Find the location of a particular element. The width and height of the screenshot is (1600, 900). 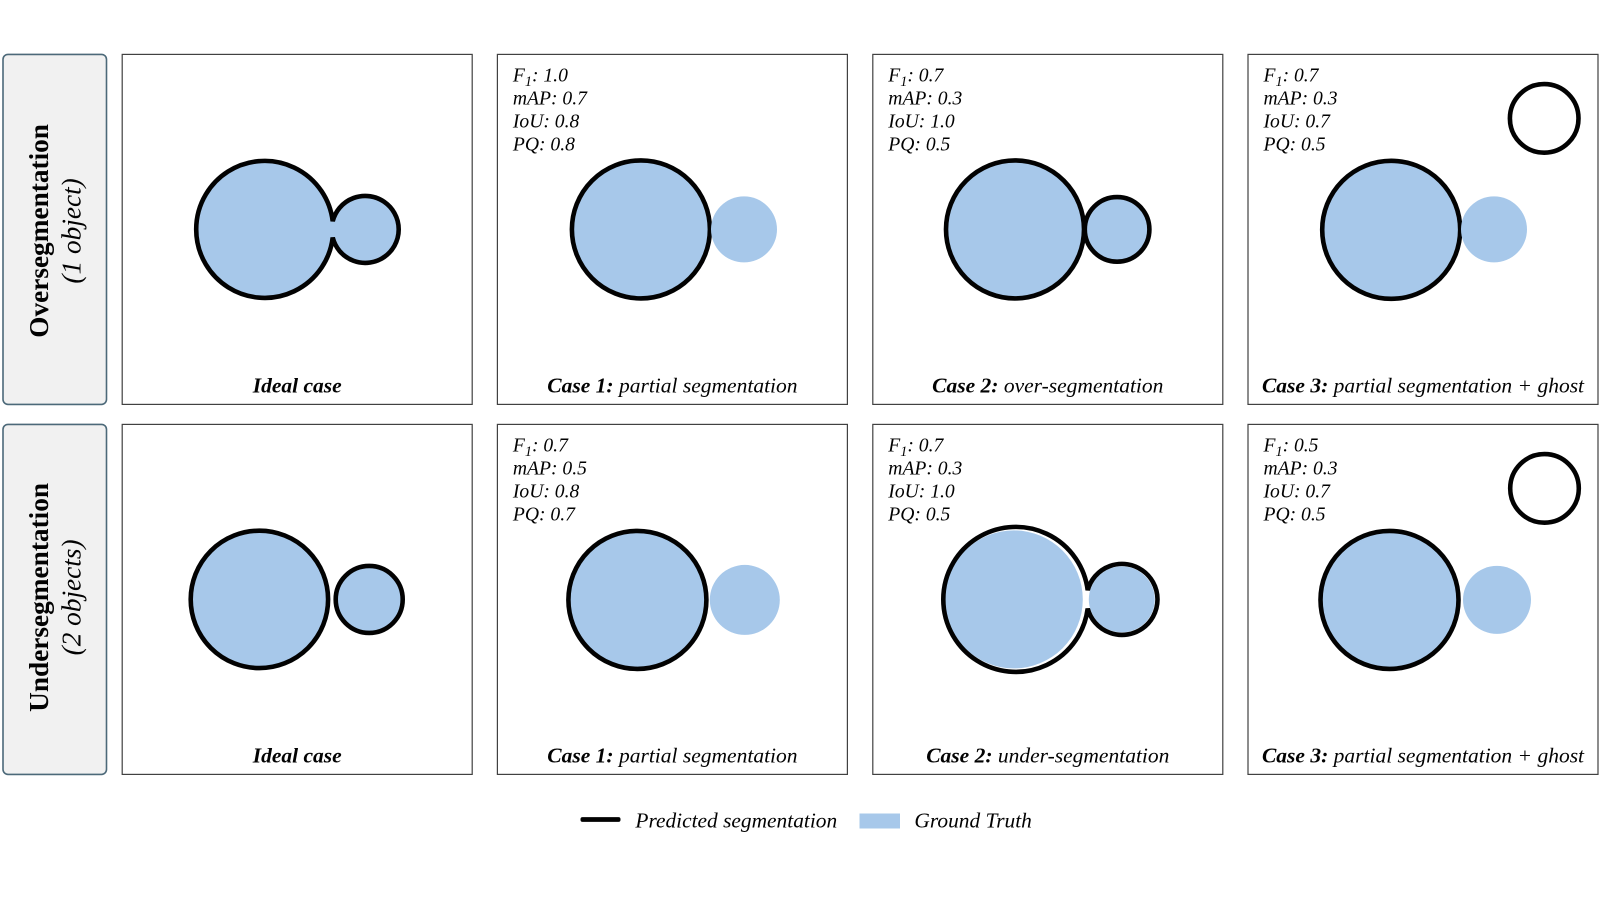

svg-text: PQ: 0.8 is located at coordinates (543, 145).